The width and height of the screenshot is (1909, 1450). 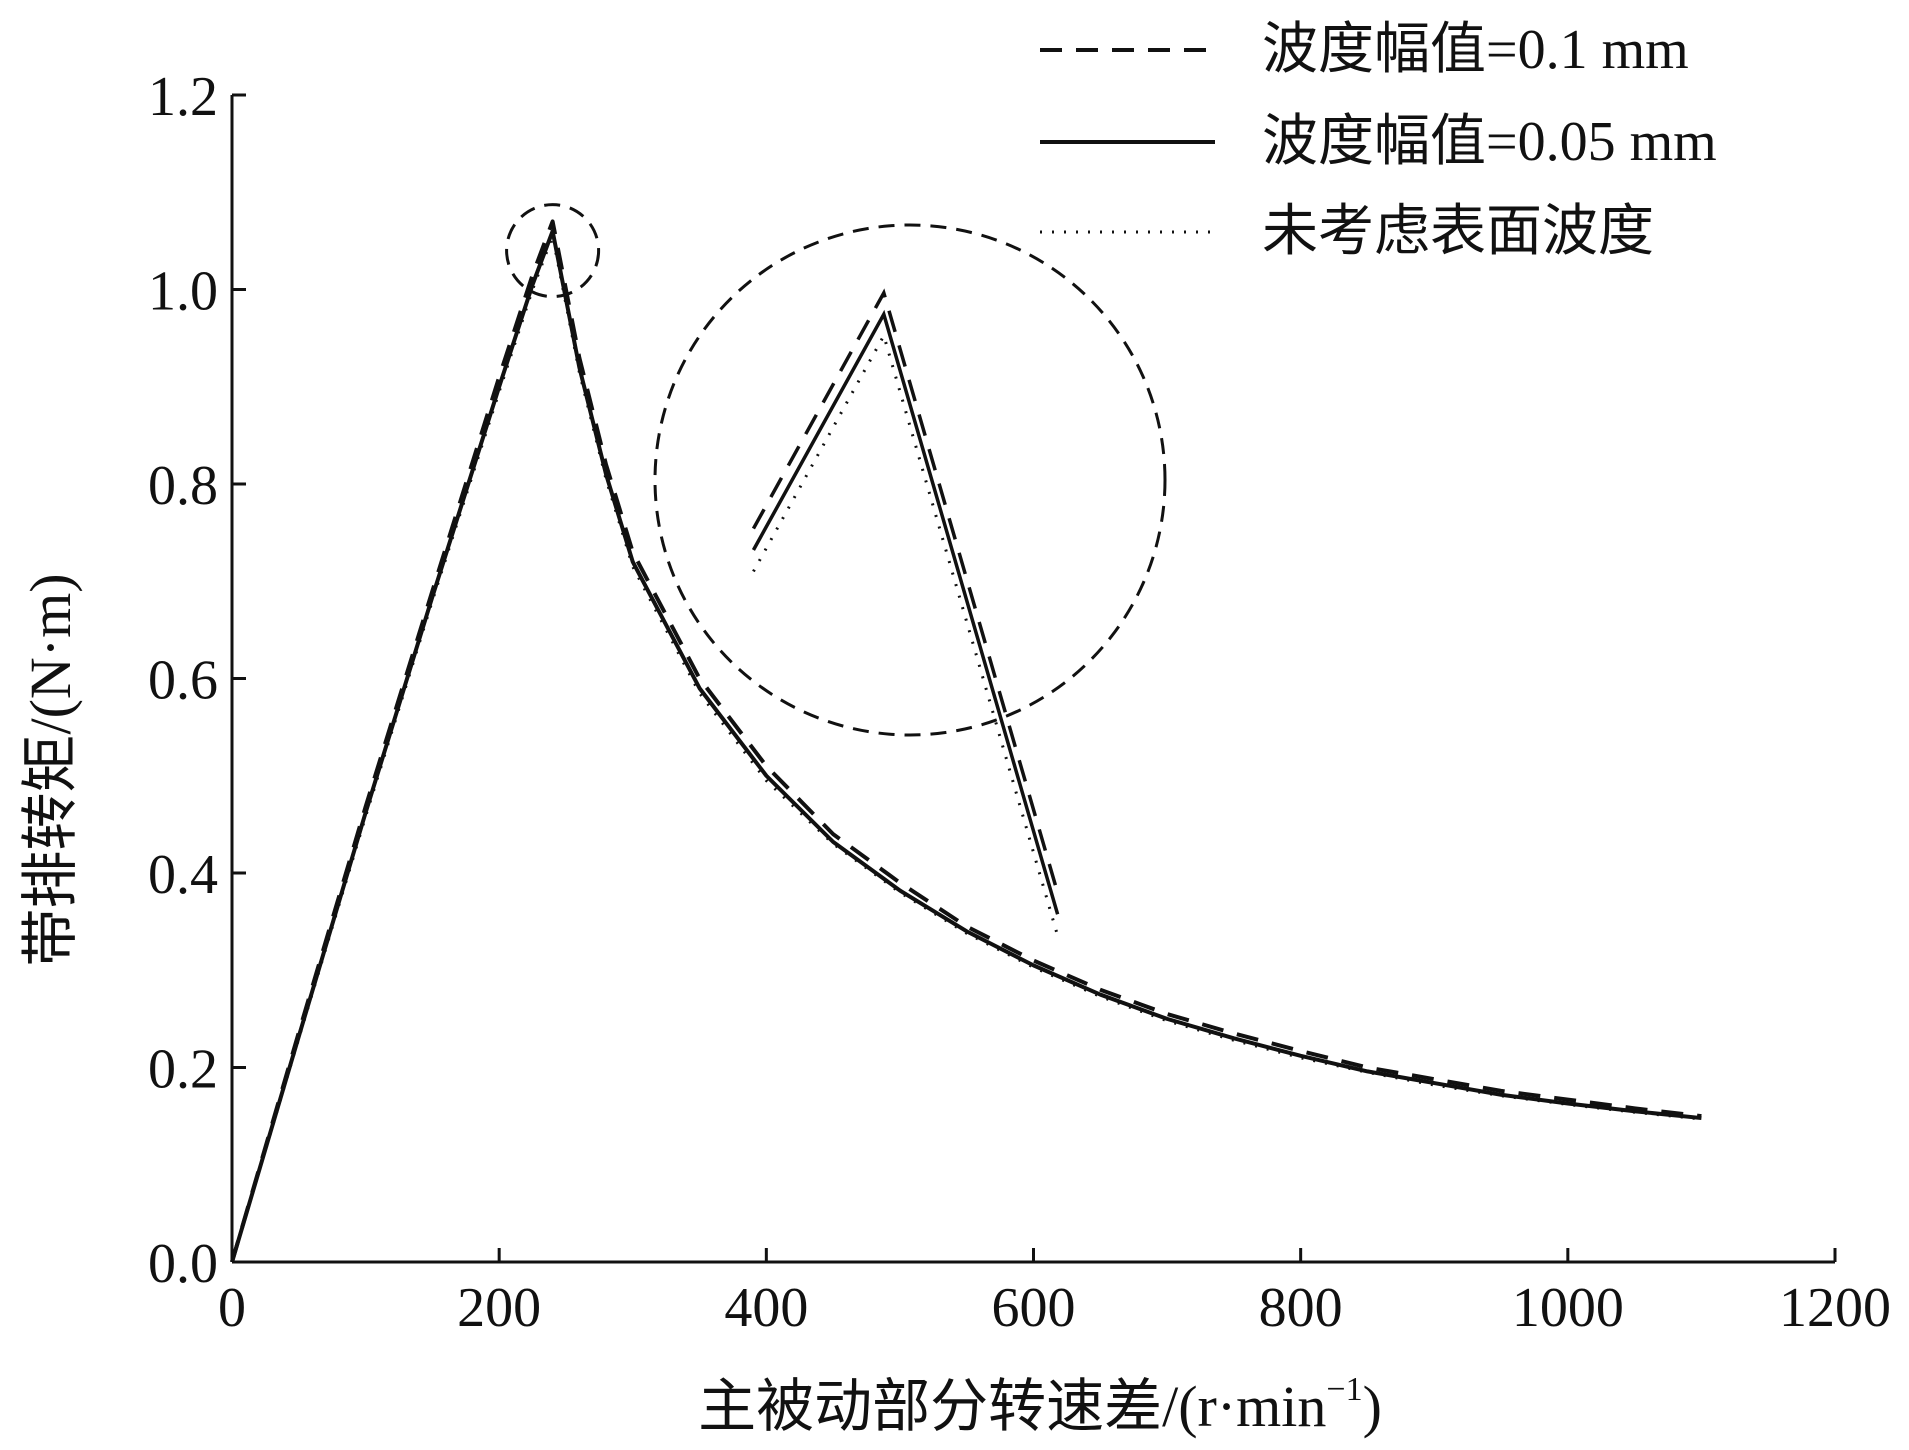 What do you see at coordinates (1458, 232) in the screenshot?
I see `legend-label-3: 未考虑表面波度` at bounding box center [1458, 232].